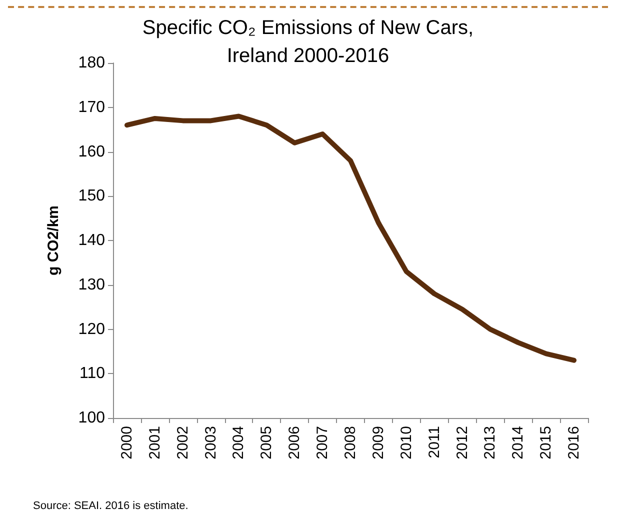  What do you see at coordinates (92, 63) in the screenshot?
I see `y-tick-label: 180` at bounding box center [92, 63].